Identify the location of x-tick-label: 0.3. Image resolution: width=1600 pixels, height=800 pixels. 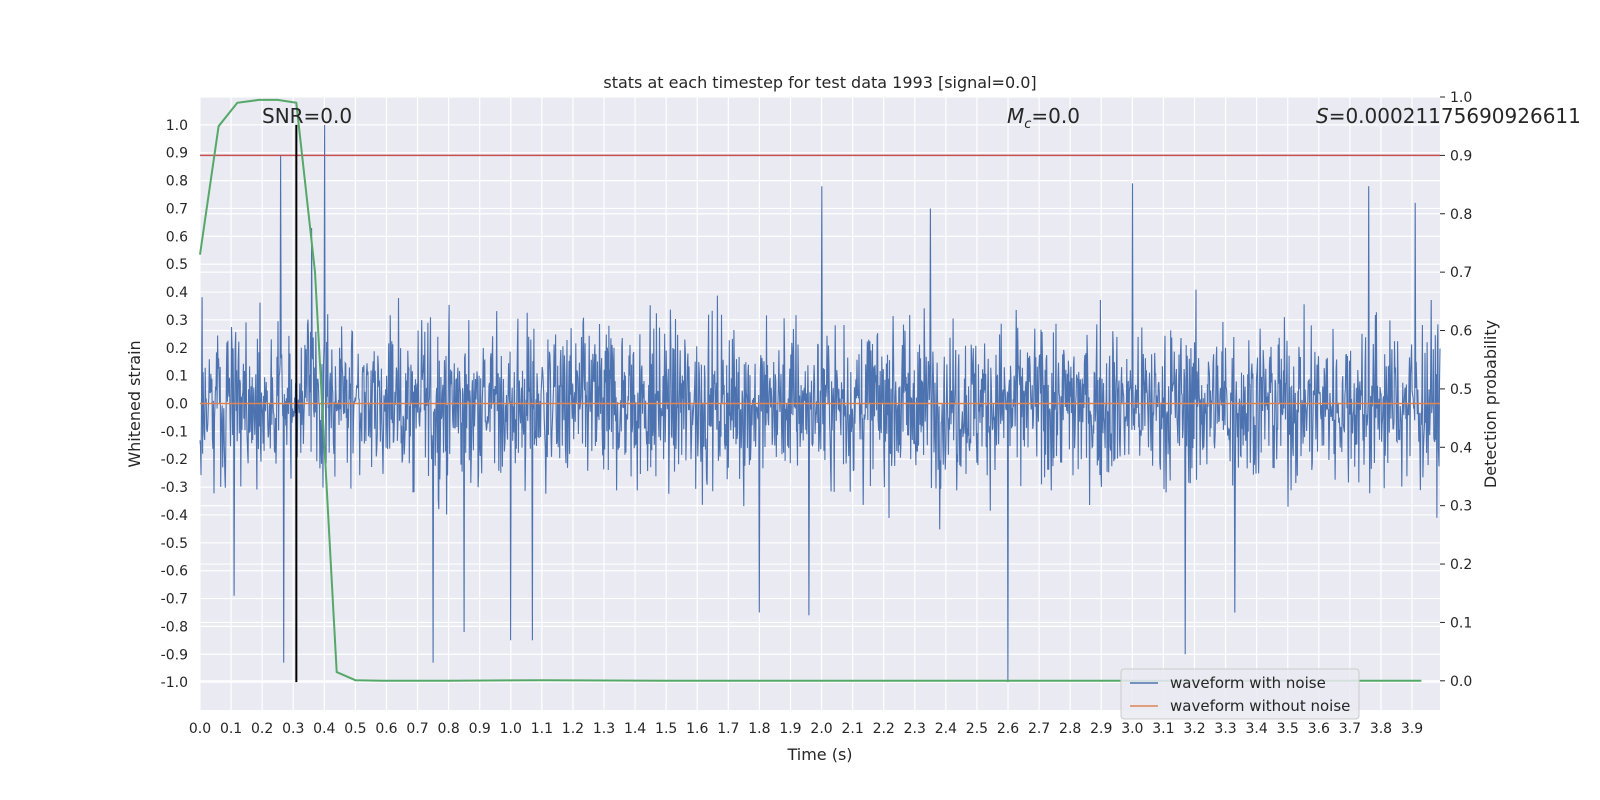
(293, 729).